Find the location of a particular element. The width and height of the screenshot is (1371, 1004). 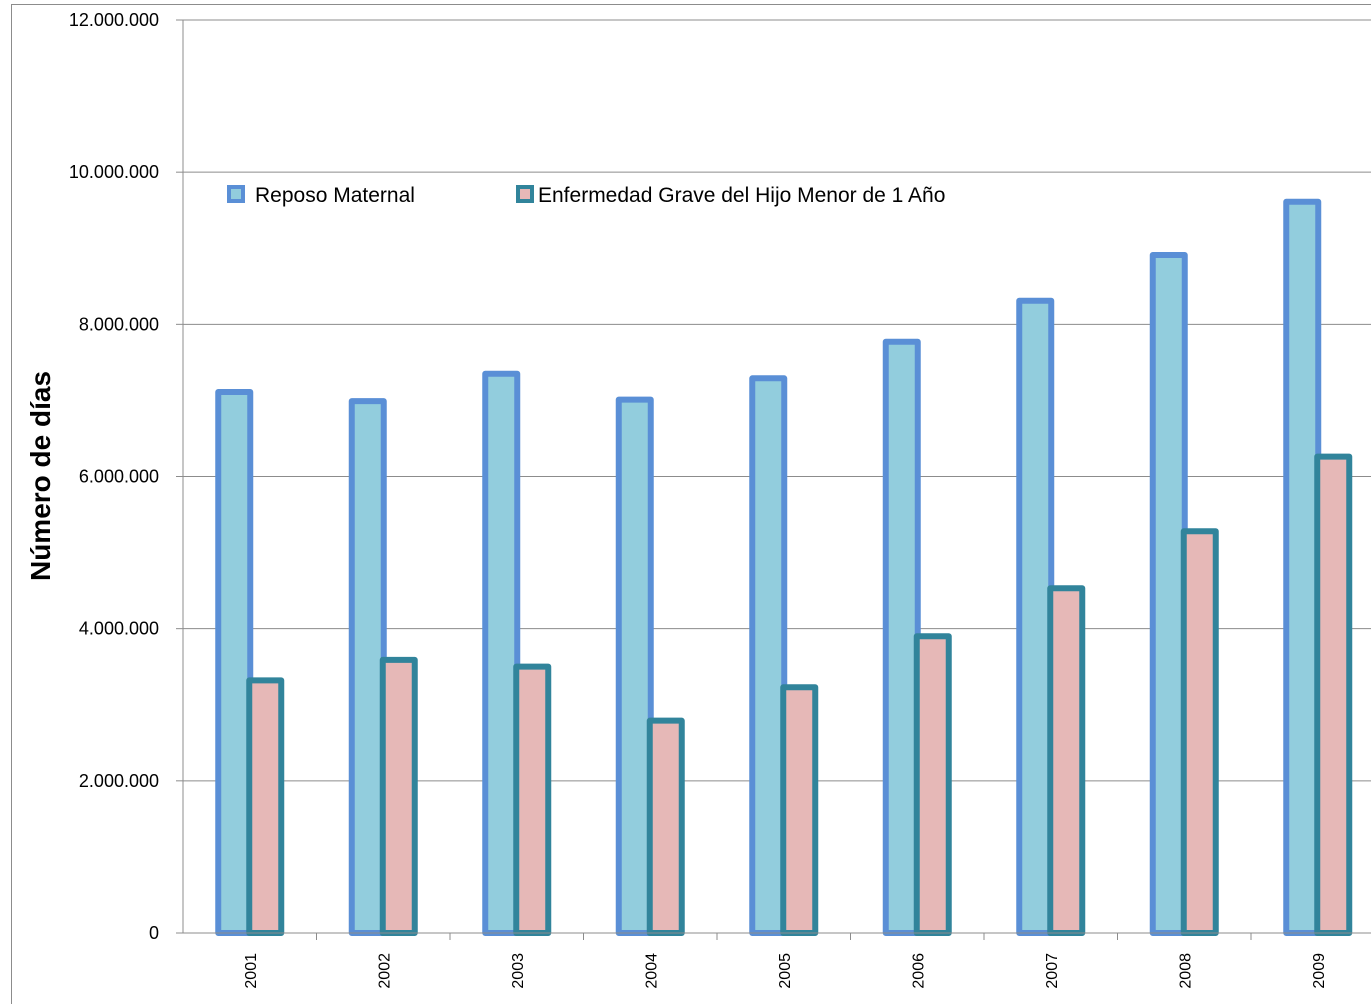

x-tick-label: 2004 is located at coordinates (651, 971).